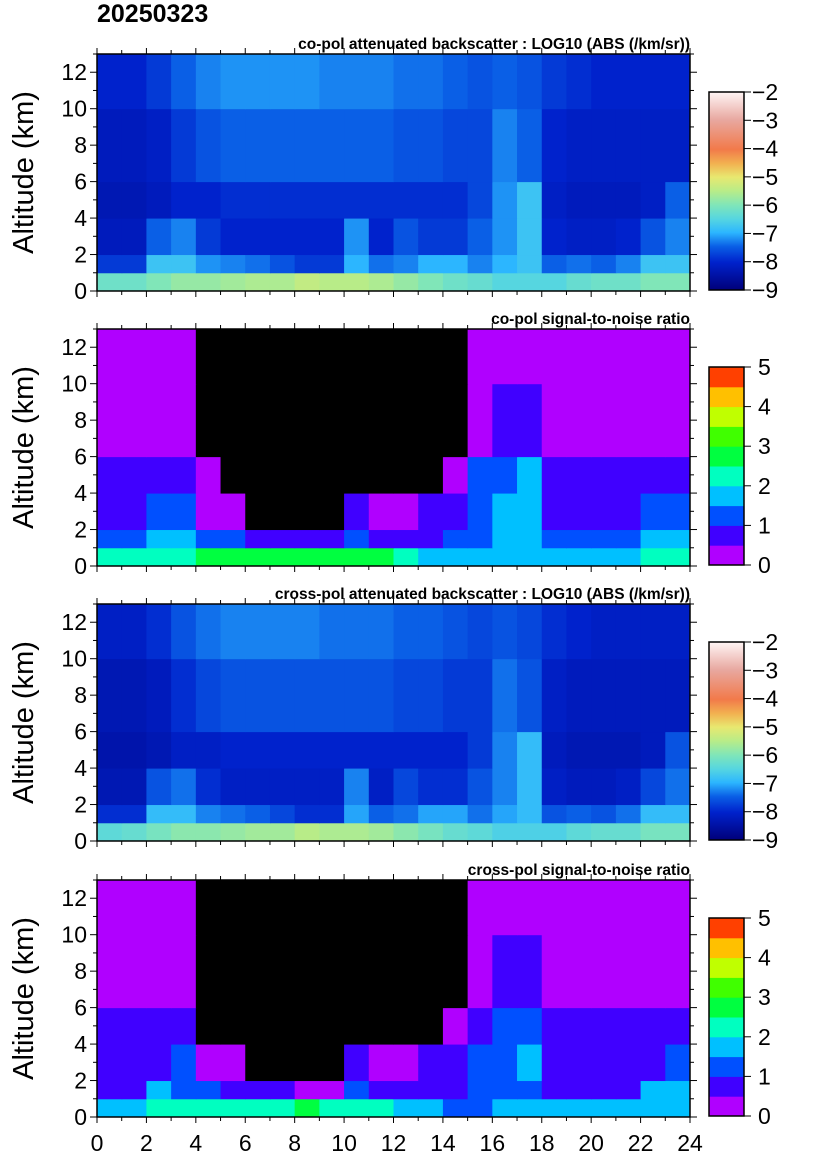 Image resolution: width=826 pixels, height=1169 pixels. What do you see at coordinates (726, 741) in the screenshot?
I see `colorbar-gradient` at bounding box center [726, 741].